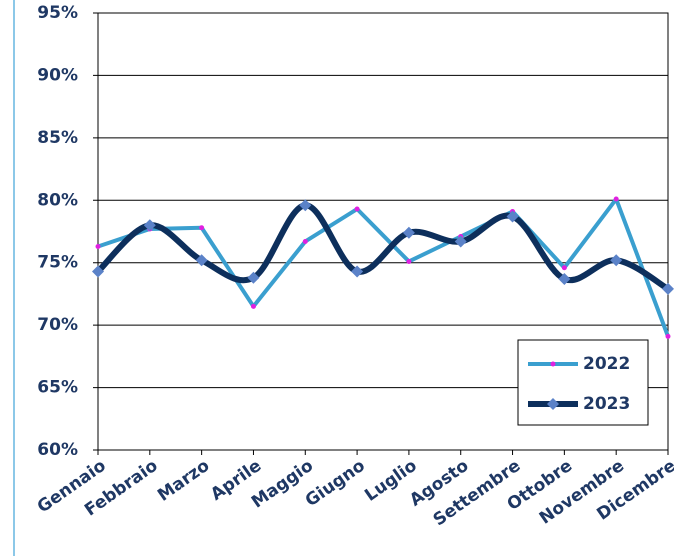 Image resolution: width=674 pixels, height=556 pixels. I want to click on x-tick-label: Marzo, so click(183, 481).